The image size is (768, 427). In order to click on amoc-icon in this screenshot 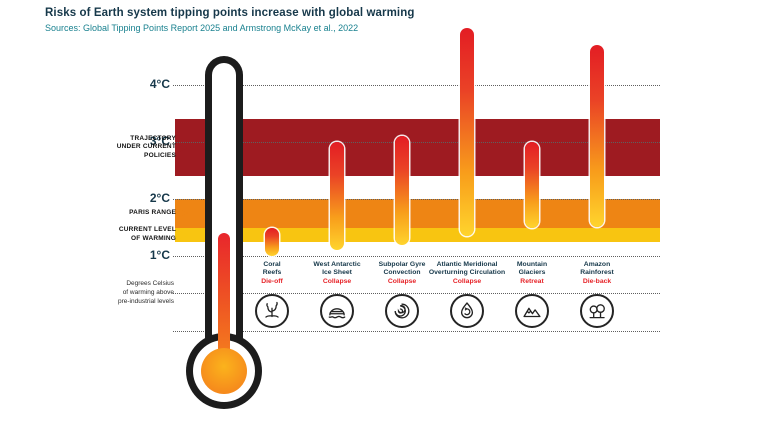, I will do `click(467, 311)`.